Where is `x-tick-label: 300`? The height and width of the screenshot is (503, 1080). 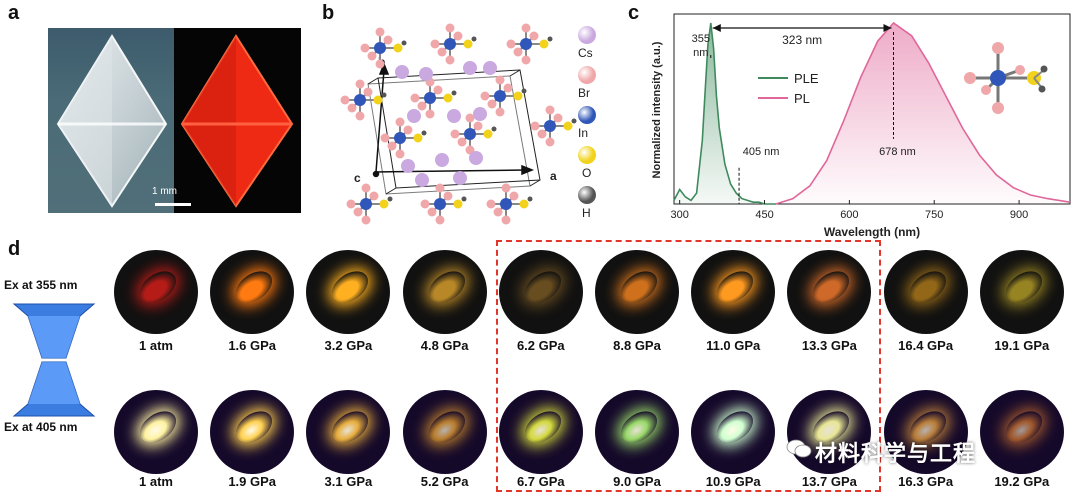
x-tick-label: 300 is located at coordinates (679, 215).